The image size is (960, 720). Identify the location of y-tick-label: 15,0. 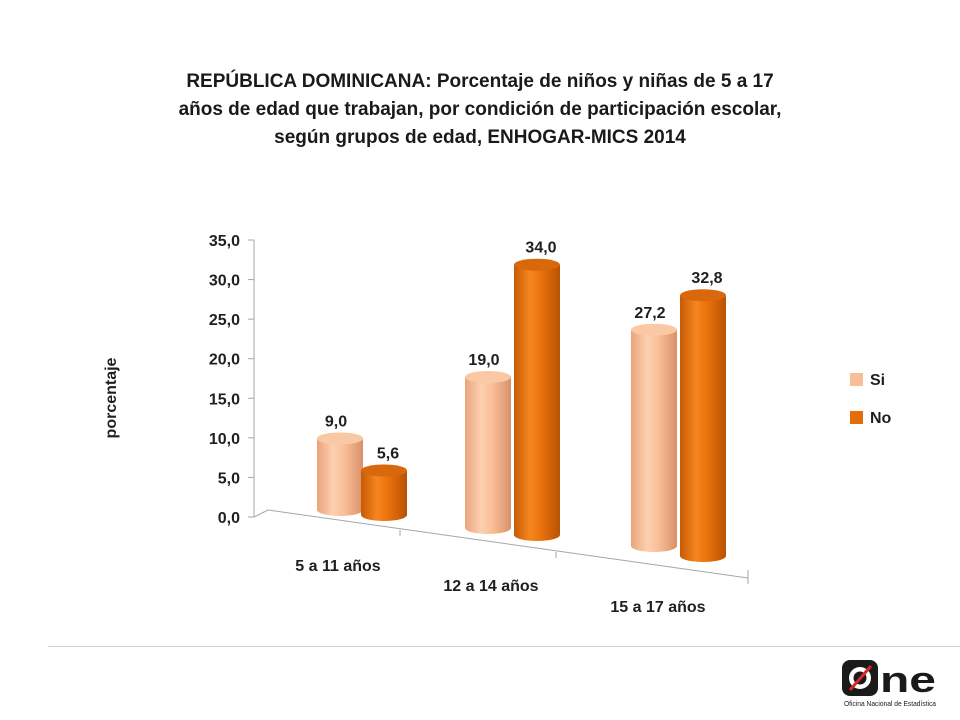
(224, 399).